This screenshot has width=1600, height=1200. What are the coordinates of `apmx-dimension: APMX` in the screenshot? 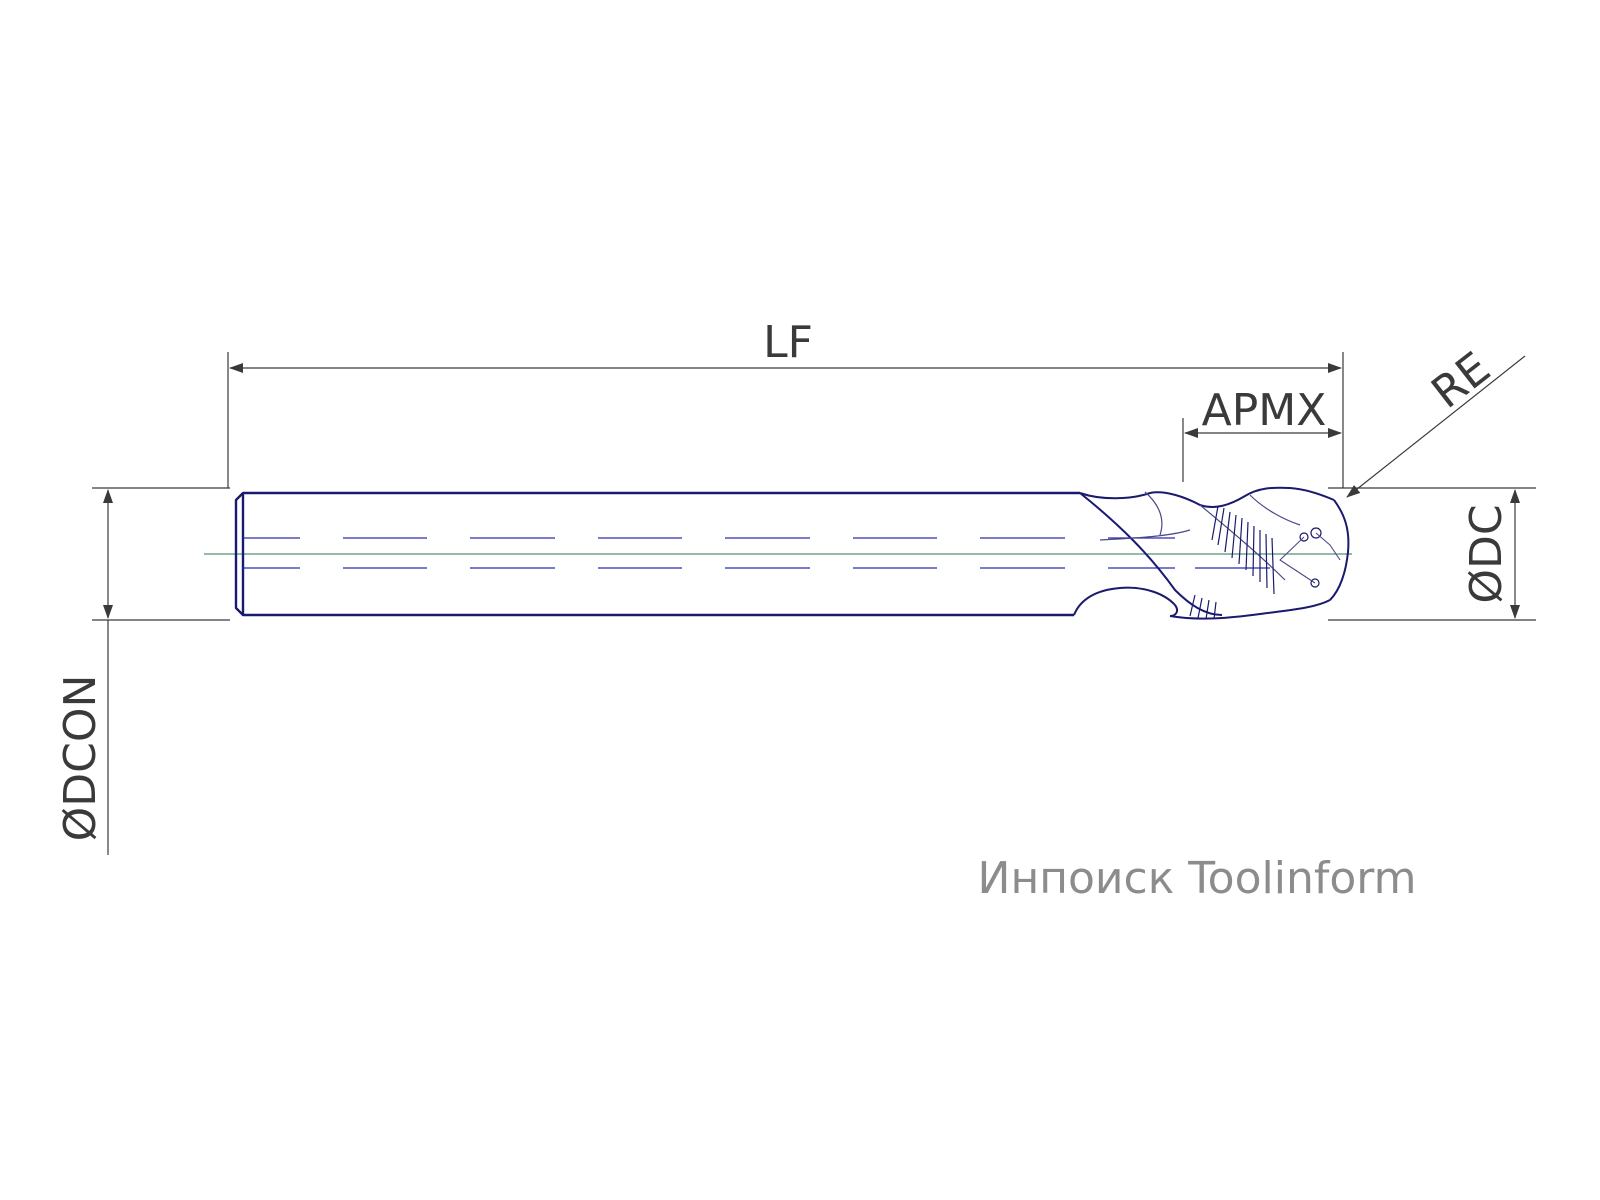 It's located at (1262, 433).